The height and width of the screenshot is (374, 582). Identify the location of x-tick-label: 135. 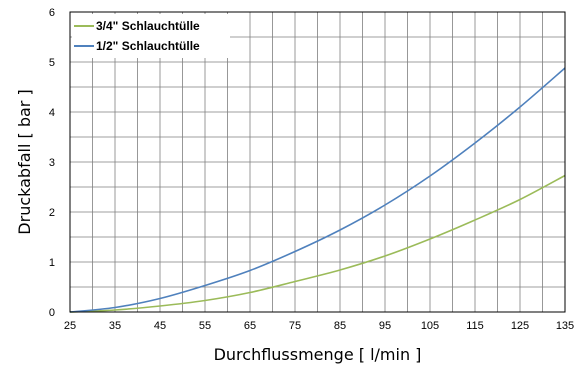
(565, 326).